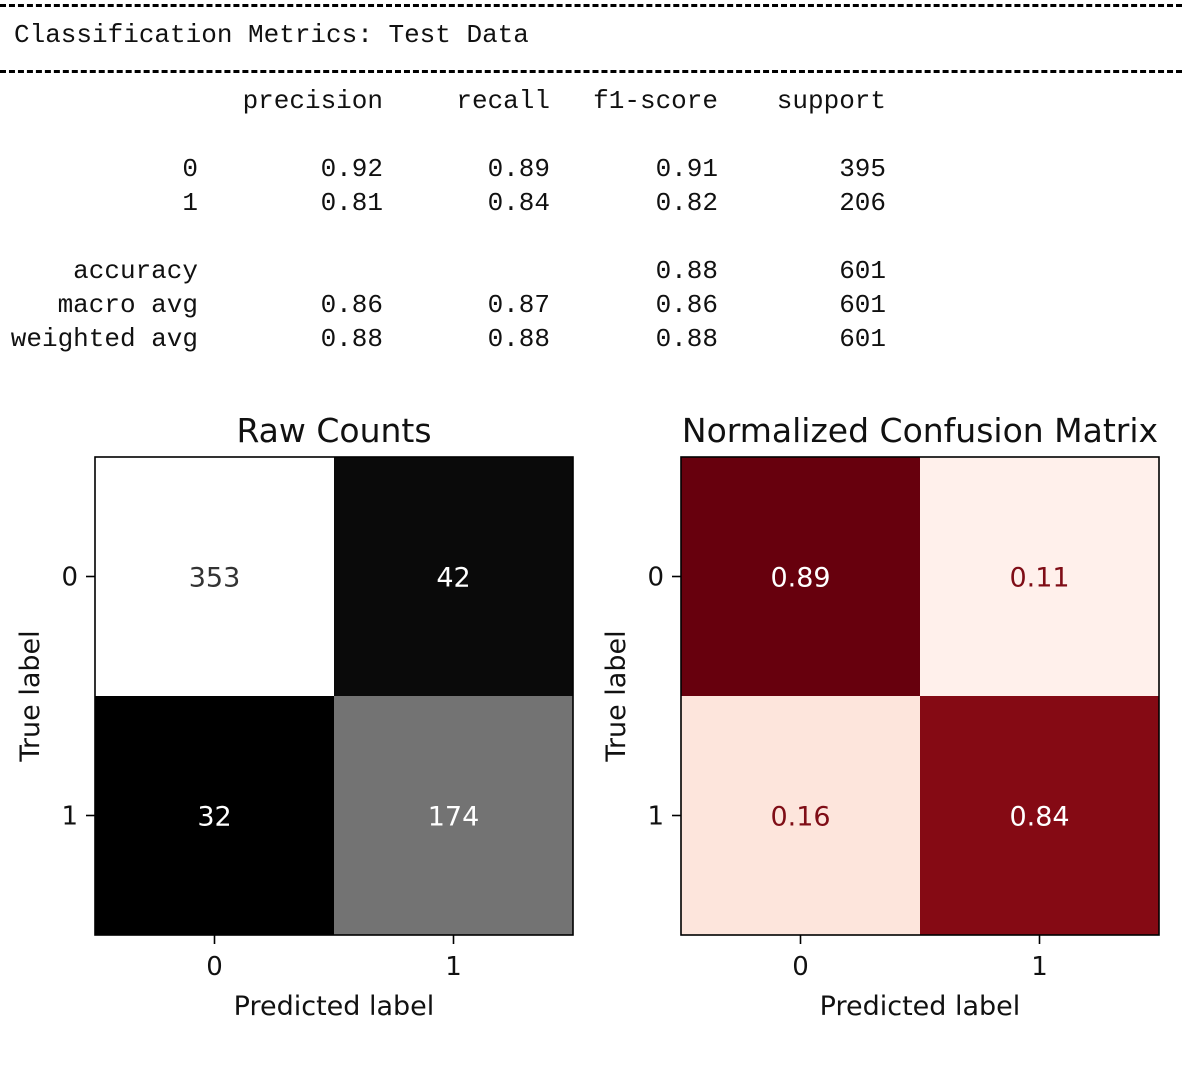 The width and height of the screenshot is (1182, 1065). I want to click on top-divider, so click(591, 5).